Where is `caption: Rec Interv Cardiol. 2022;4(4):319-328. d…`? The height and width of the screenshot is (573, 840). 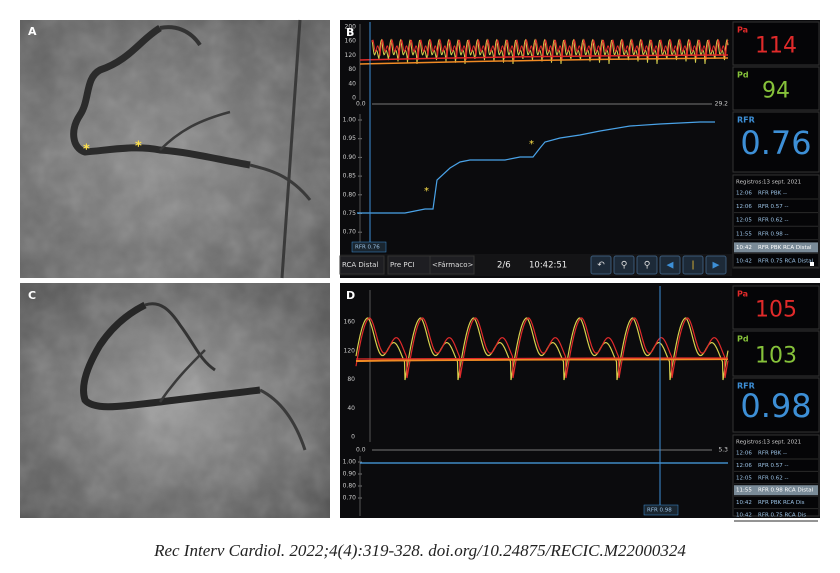 caption: Rec Interv Cardiol. 2022;4(4):319-328. d… is located at coordinates (419, 550).